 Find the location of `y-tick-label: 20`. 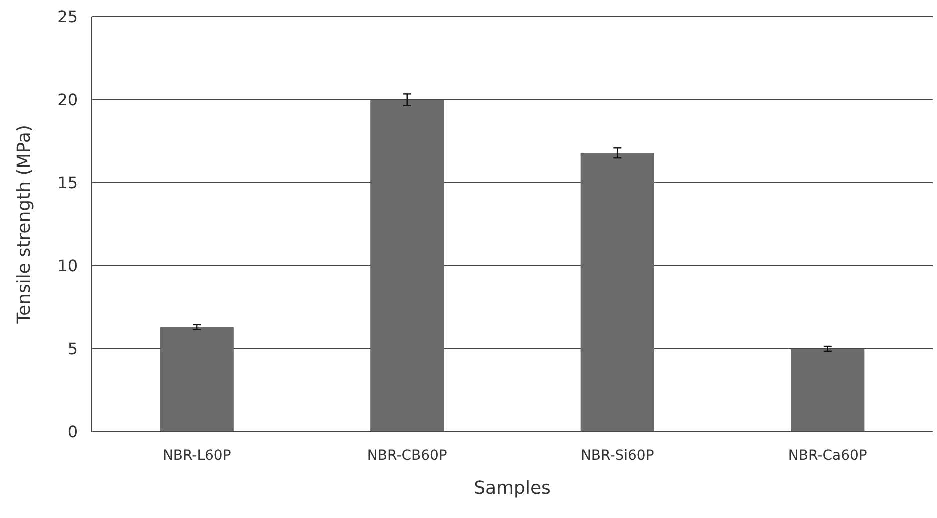

y-tick-label: 20 is located at coordinates (68, 100).